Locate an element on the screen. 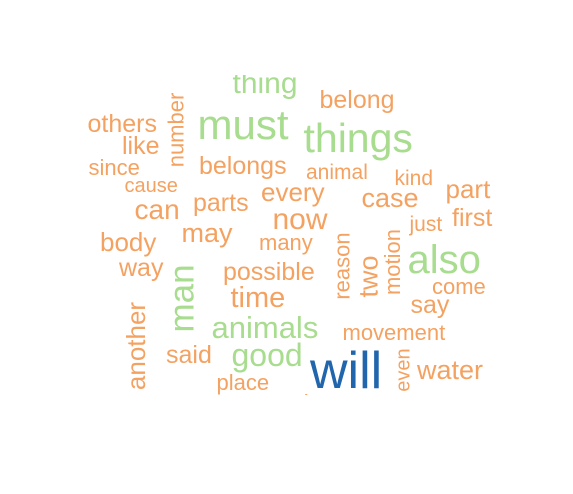  word-good: good is located at coordinates (267, 355).